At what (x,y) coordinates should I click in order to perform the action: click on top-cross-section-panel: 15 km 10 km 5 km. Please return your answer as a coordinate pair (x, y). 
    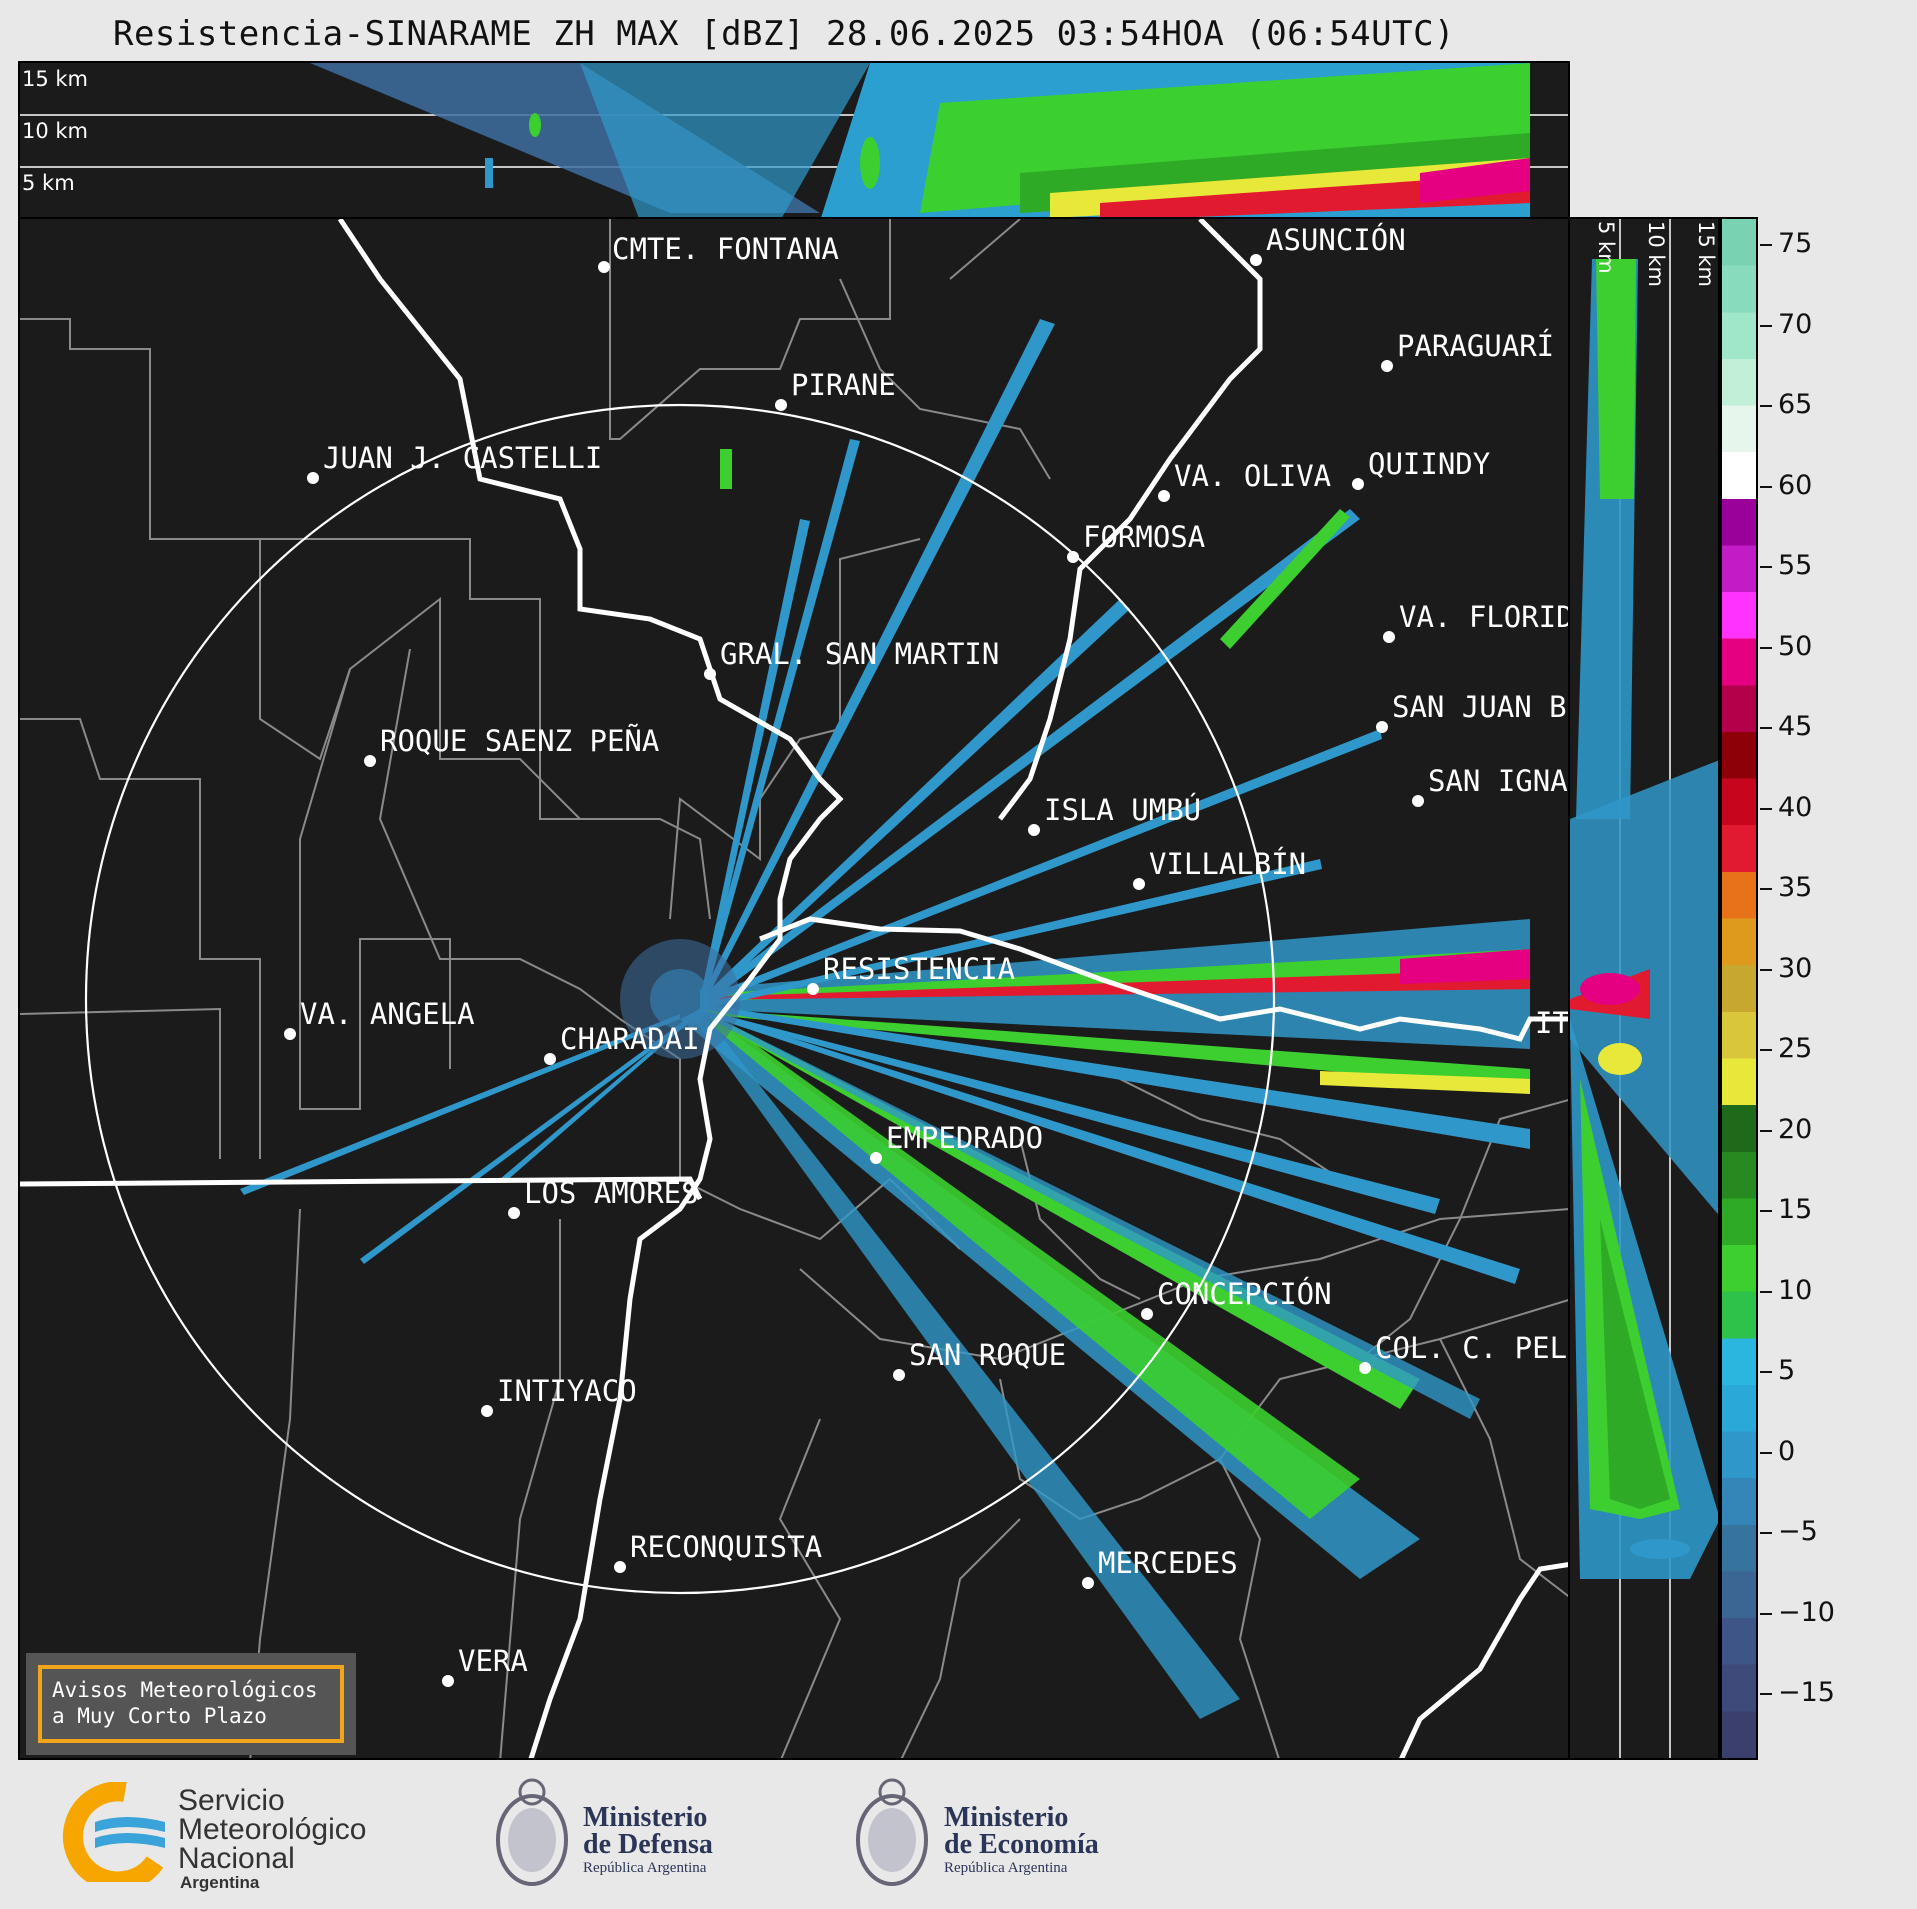
    Looking at the image, I should click on (794, 140).